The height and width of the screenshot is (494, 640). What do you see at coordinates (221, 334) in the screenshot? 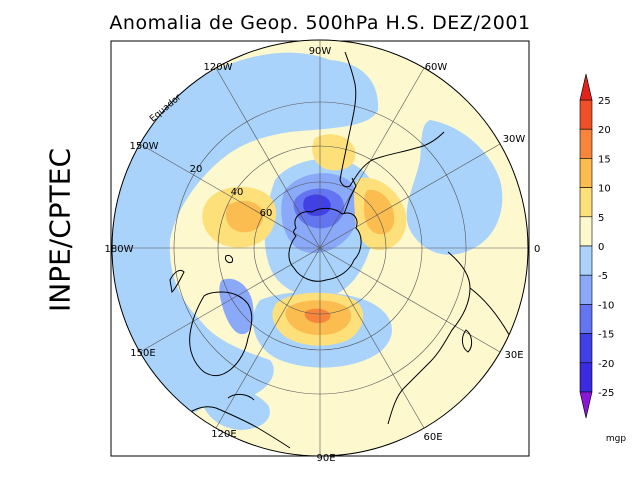
I see `coast-australia` at bounding box center [221, 334].